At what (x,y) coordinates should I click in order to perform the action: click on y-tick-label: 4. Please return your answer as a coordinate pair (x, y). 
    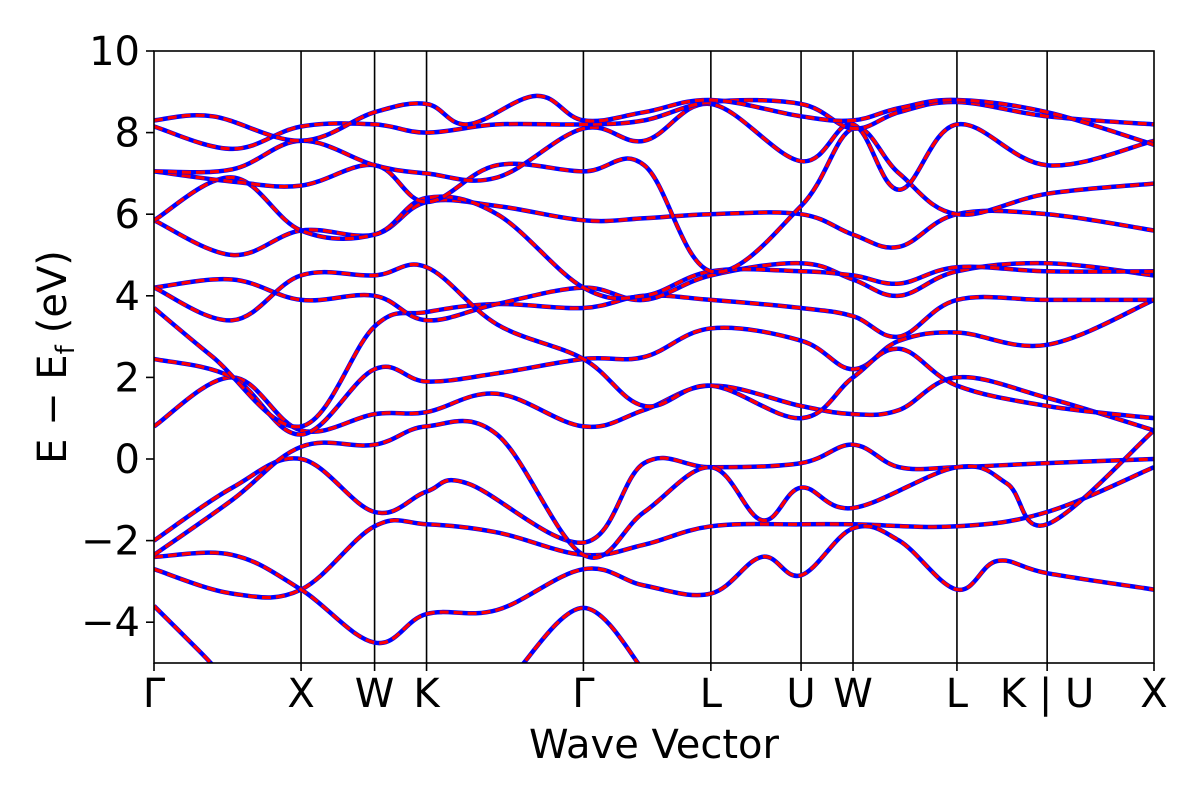
    Looking at the image, I should click on (127, 297).